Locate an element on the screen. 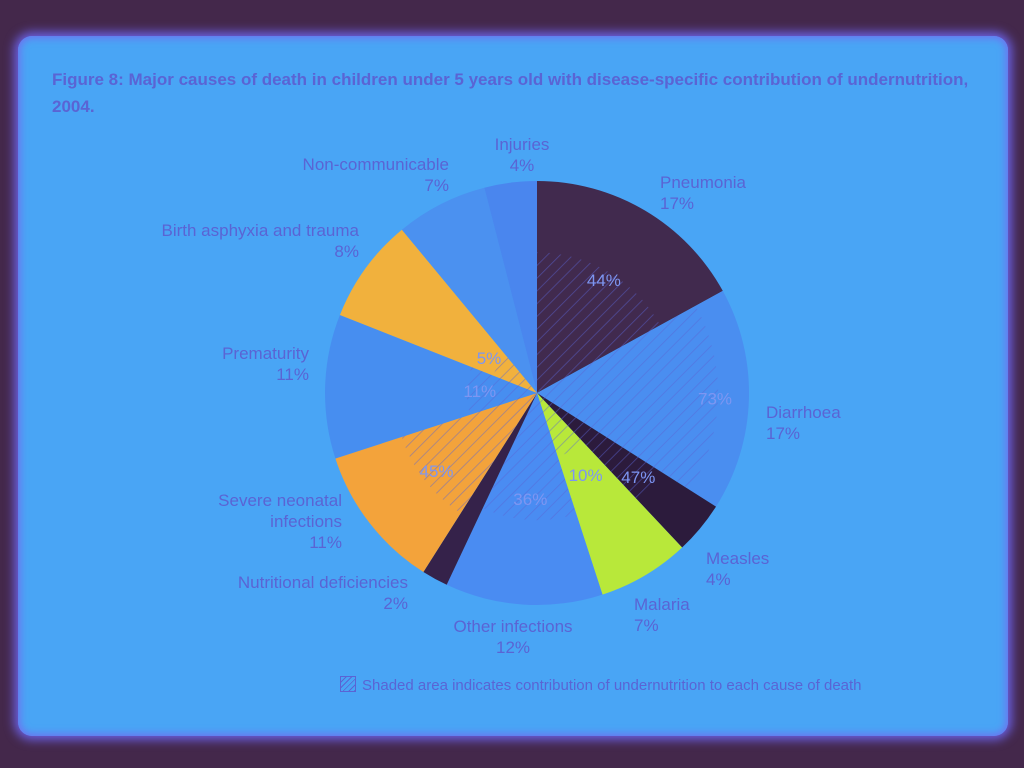 Image resolution: width=1024 pixels, height=768 pixels. shaded-label-prematurity: 11% is located at coordinates (479, 391).